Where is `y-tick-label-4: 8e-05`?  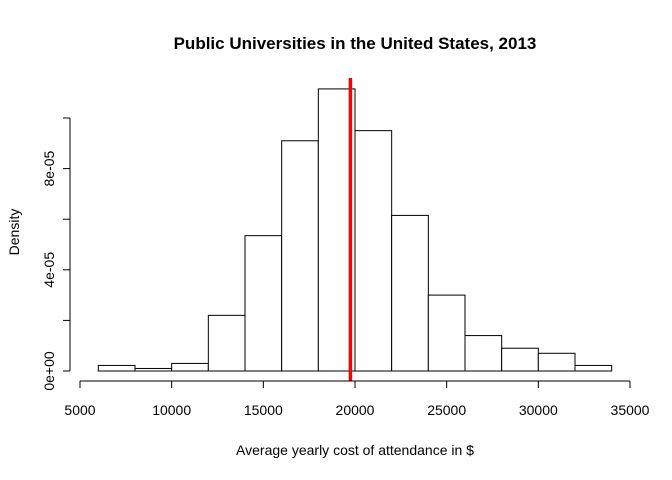 y-tick-label-4: 8e-05 is located at coordinates (49, 168).